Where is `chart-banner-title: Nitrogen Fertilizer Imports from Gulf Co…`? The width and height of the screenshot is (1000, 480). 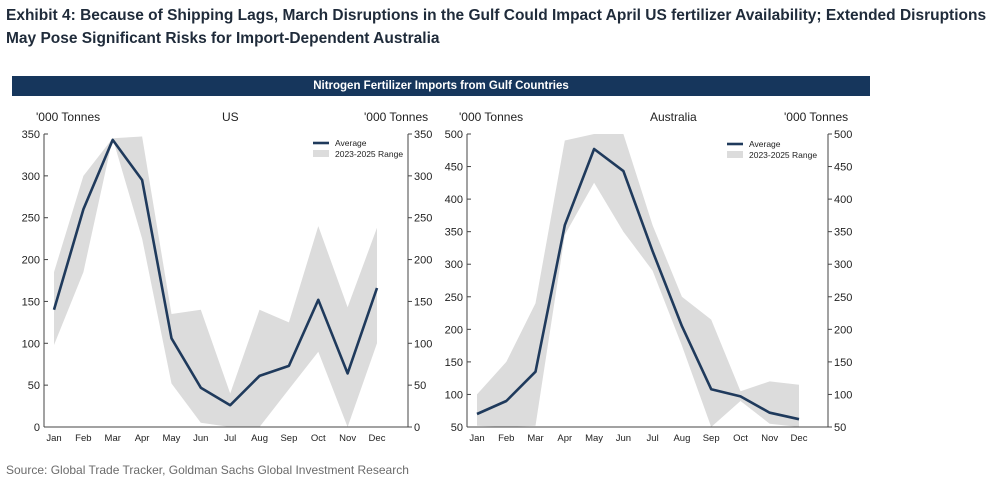 chart-banner-title: Nitrogen Fertilizer Imports from Gulf Co… is located at coordinates (441, 86).